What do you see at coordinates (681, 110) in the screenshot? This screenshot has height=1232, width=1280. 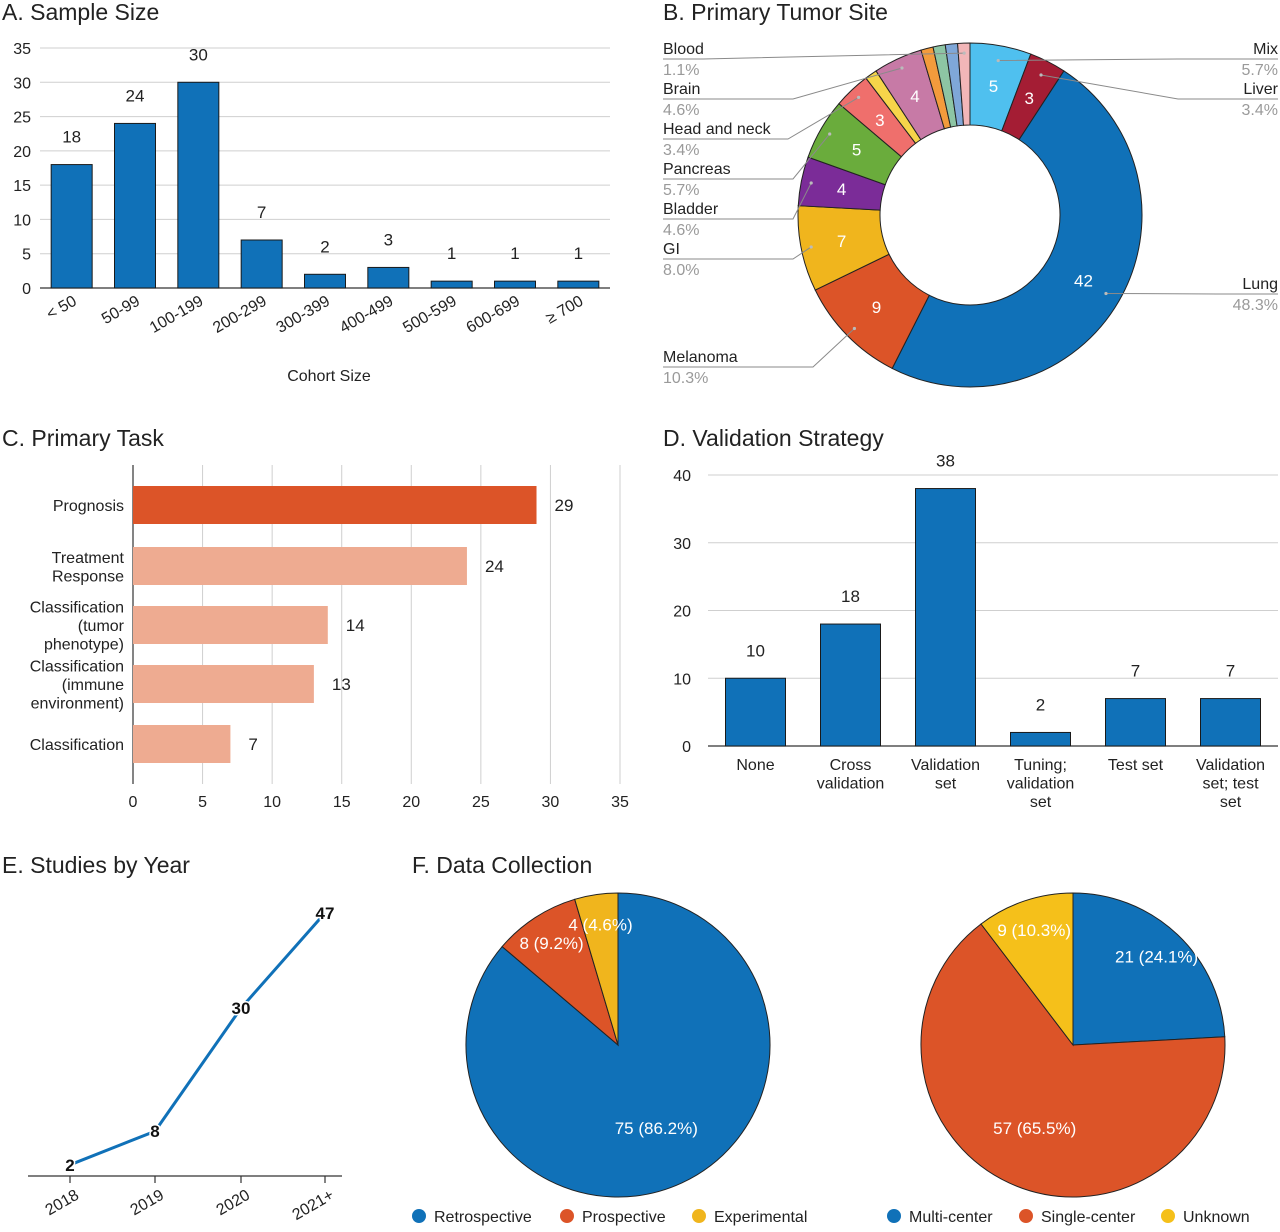 I see `legend-percent: 4.6%` at bounding box center [681, 110].